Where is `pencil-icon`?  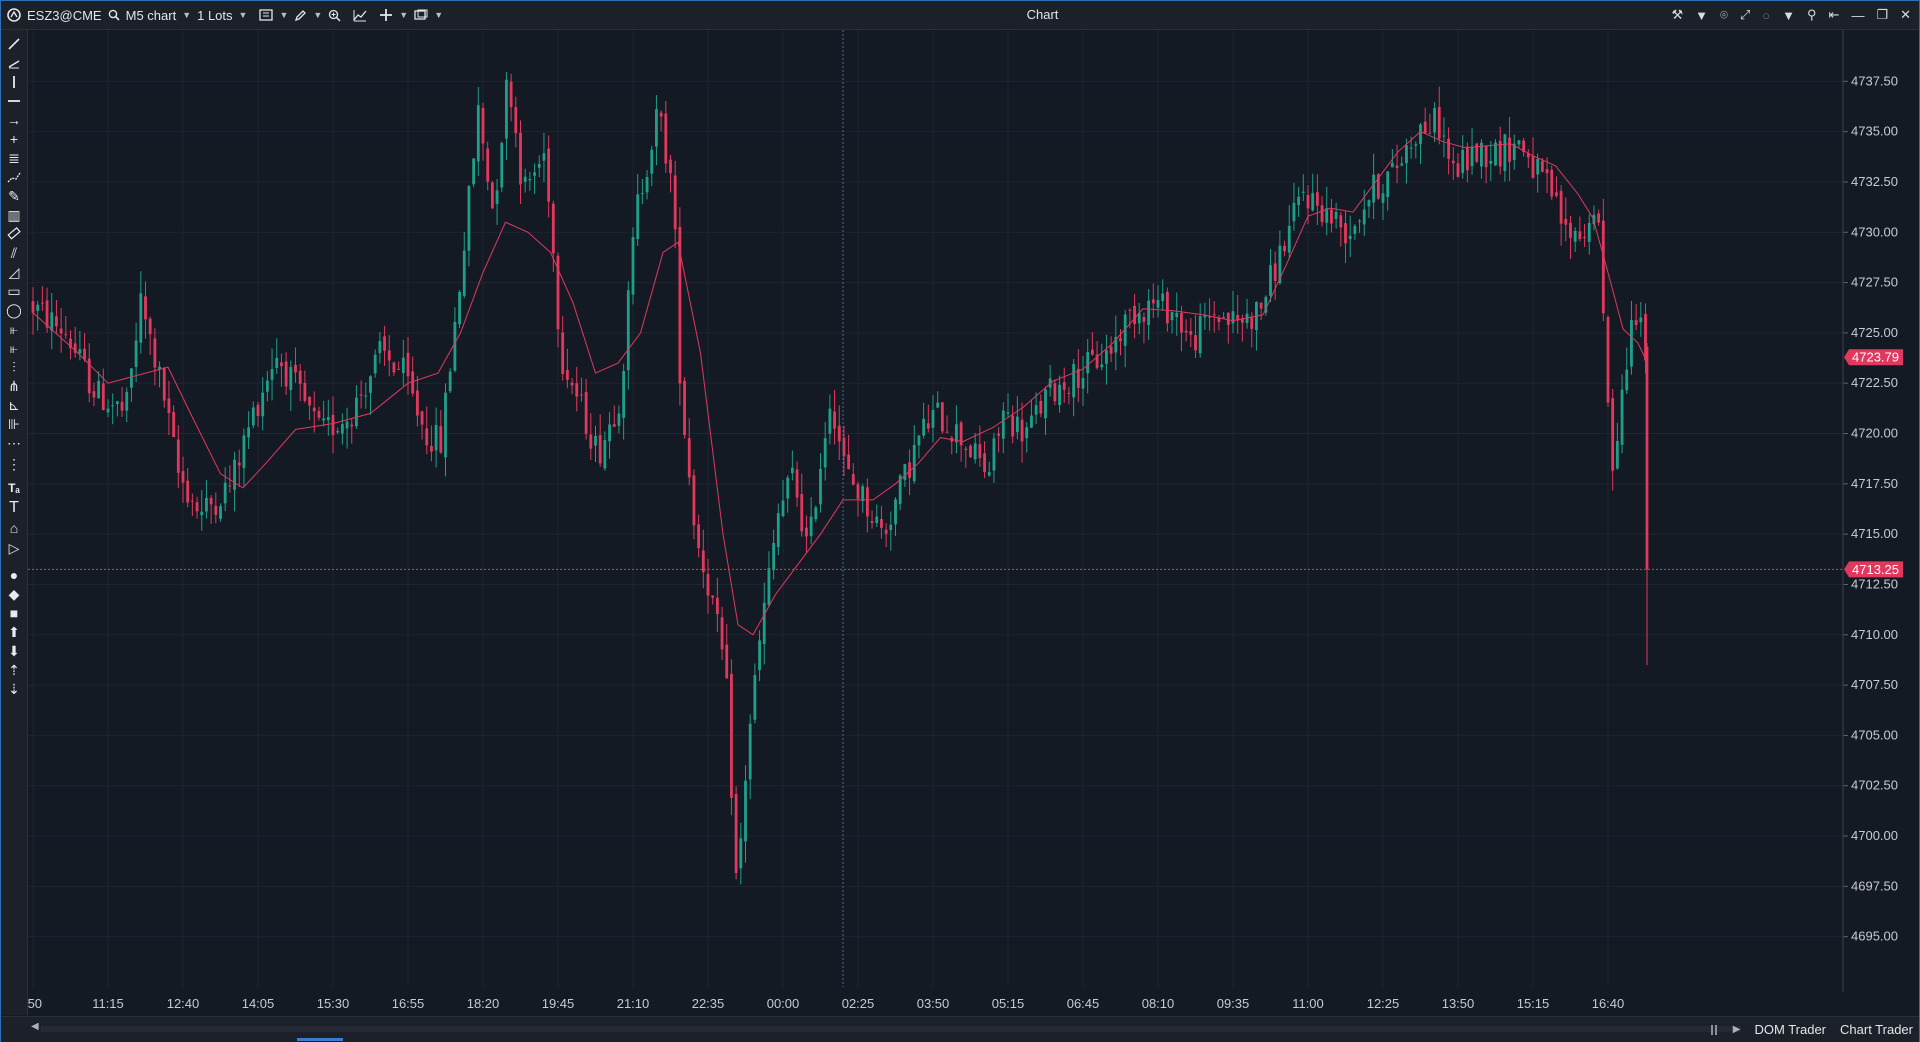 pencil-icon is located at coordinates (300, 15).